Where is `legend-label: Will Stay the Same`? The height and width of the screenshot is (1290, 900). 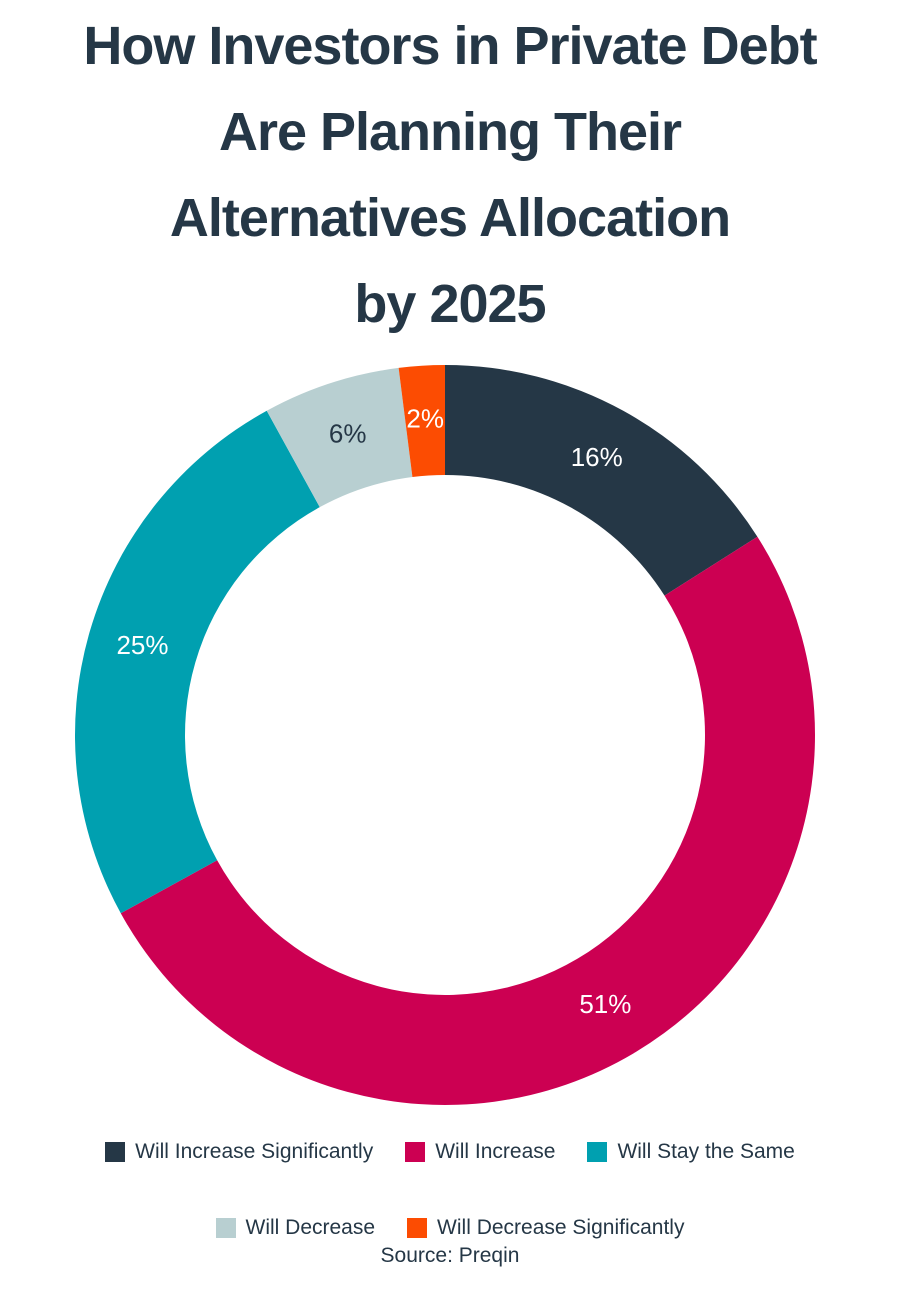
legend-label: Will Stay the Same is located at coordinates (706, 1151).